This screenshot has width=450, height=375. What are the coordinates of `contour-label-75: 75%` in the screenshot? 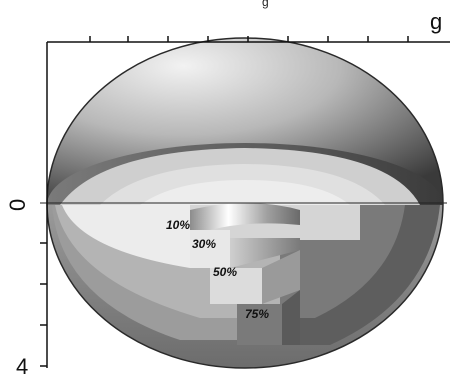 It's located at (257, 314).